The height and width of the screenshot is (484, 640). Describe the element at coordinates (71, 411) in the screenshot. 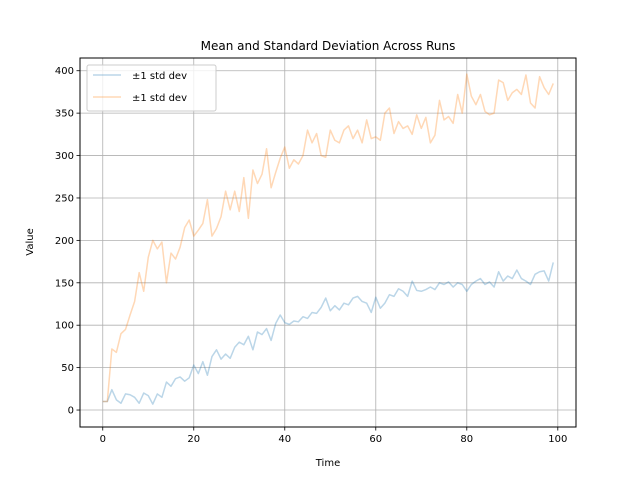

I see `y-tick-label: 0` at that location.